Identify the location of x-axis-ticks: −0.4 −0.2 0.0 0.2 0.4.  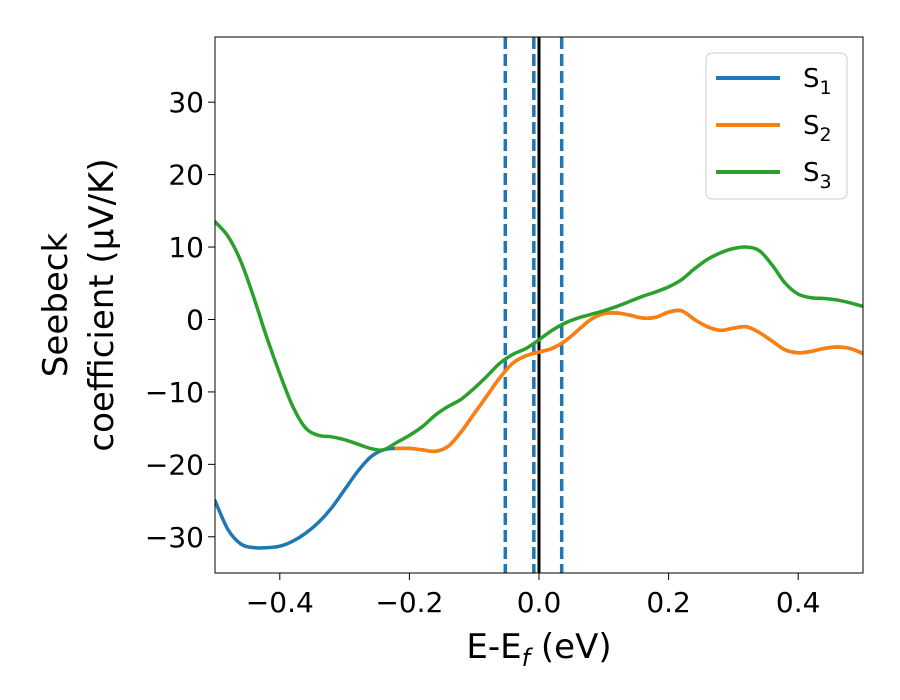
(533, 596).